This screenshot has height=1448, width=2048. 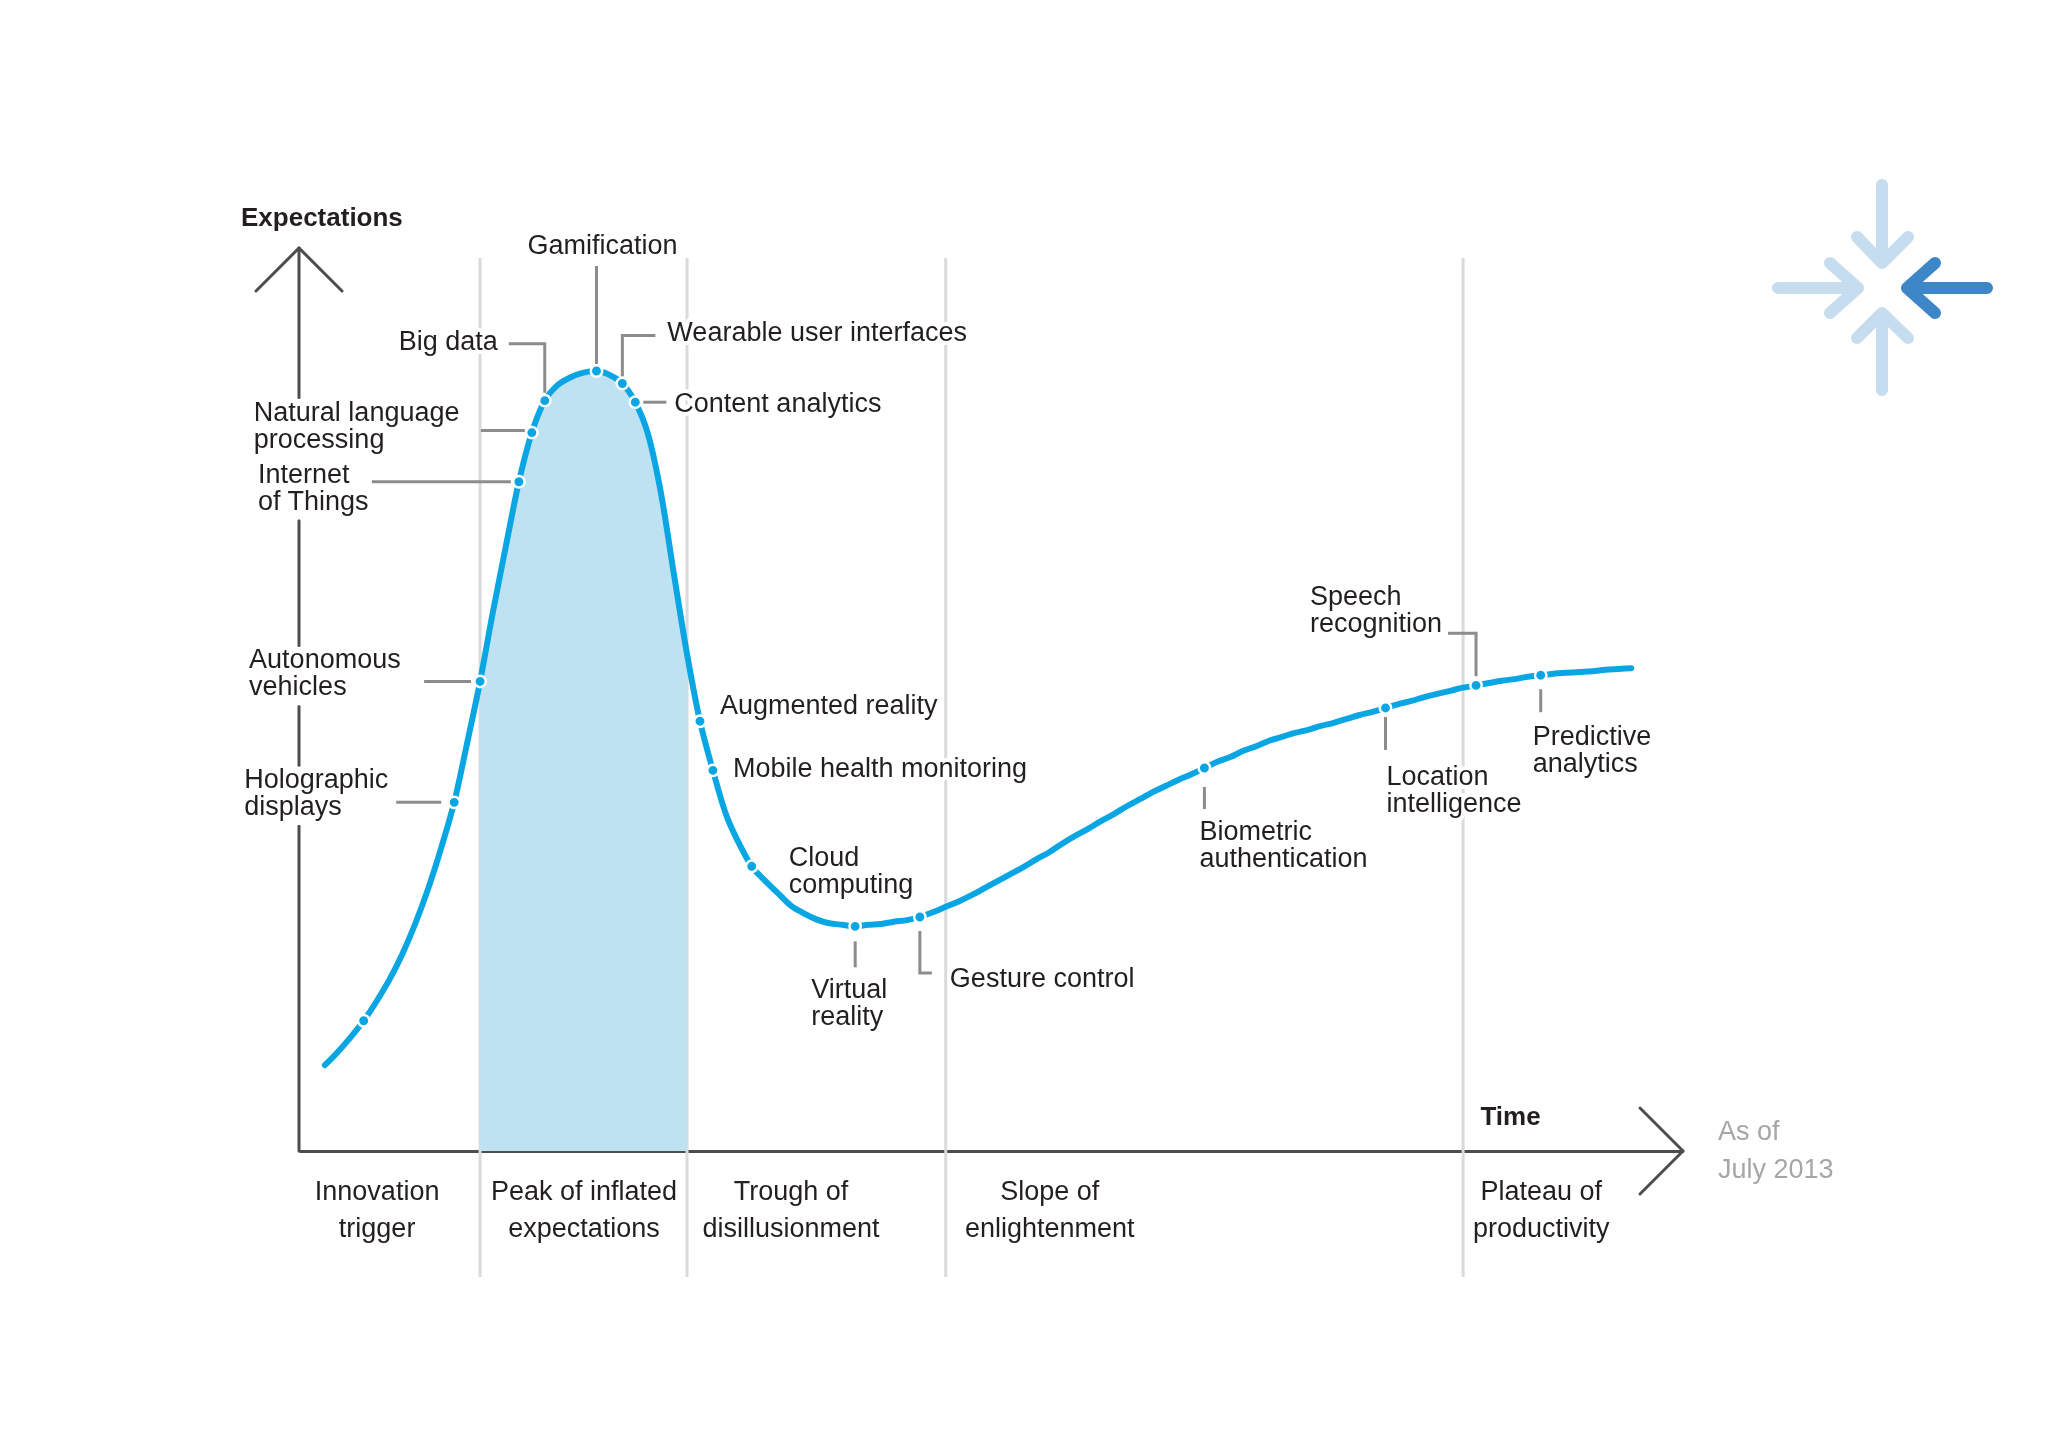 What do you see at coordinates (448, 340) in the screenshot?
I see `text: Big data` at bounding box center [448, 340].